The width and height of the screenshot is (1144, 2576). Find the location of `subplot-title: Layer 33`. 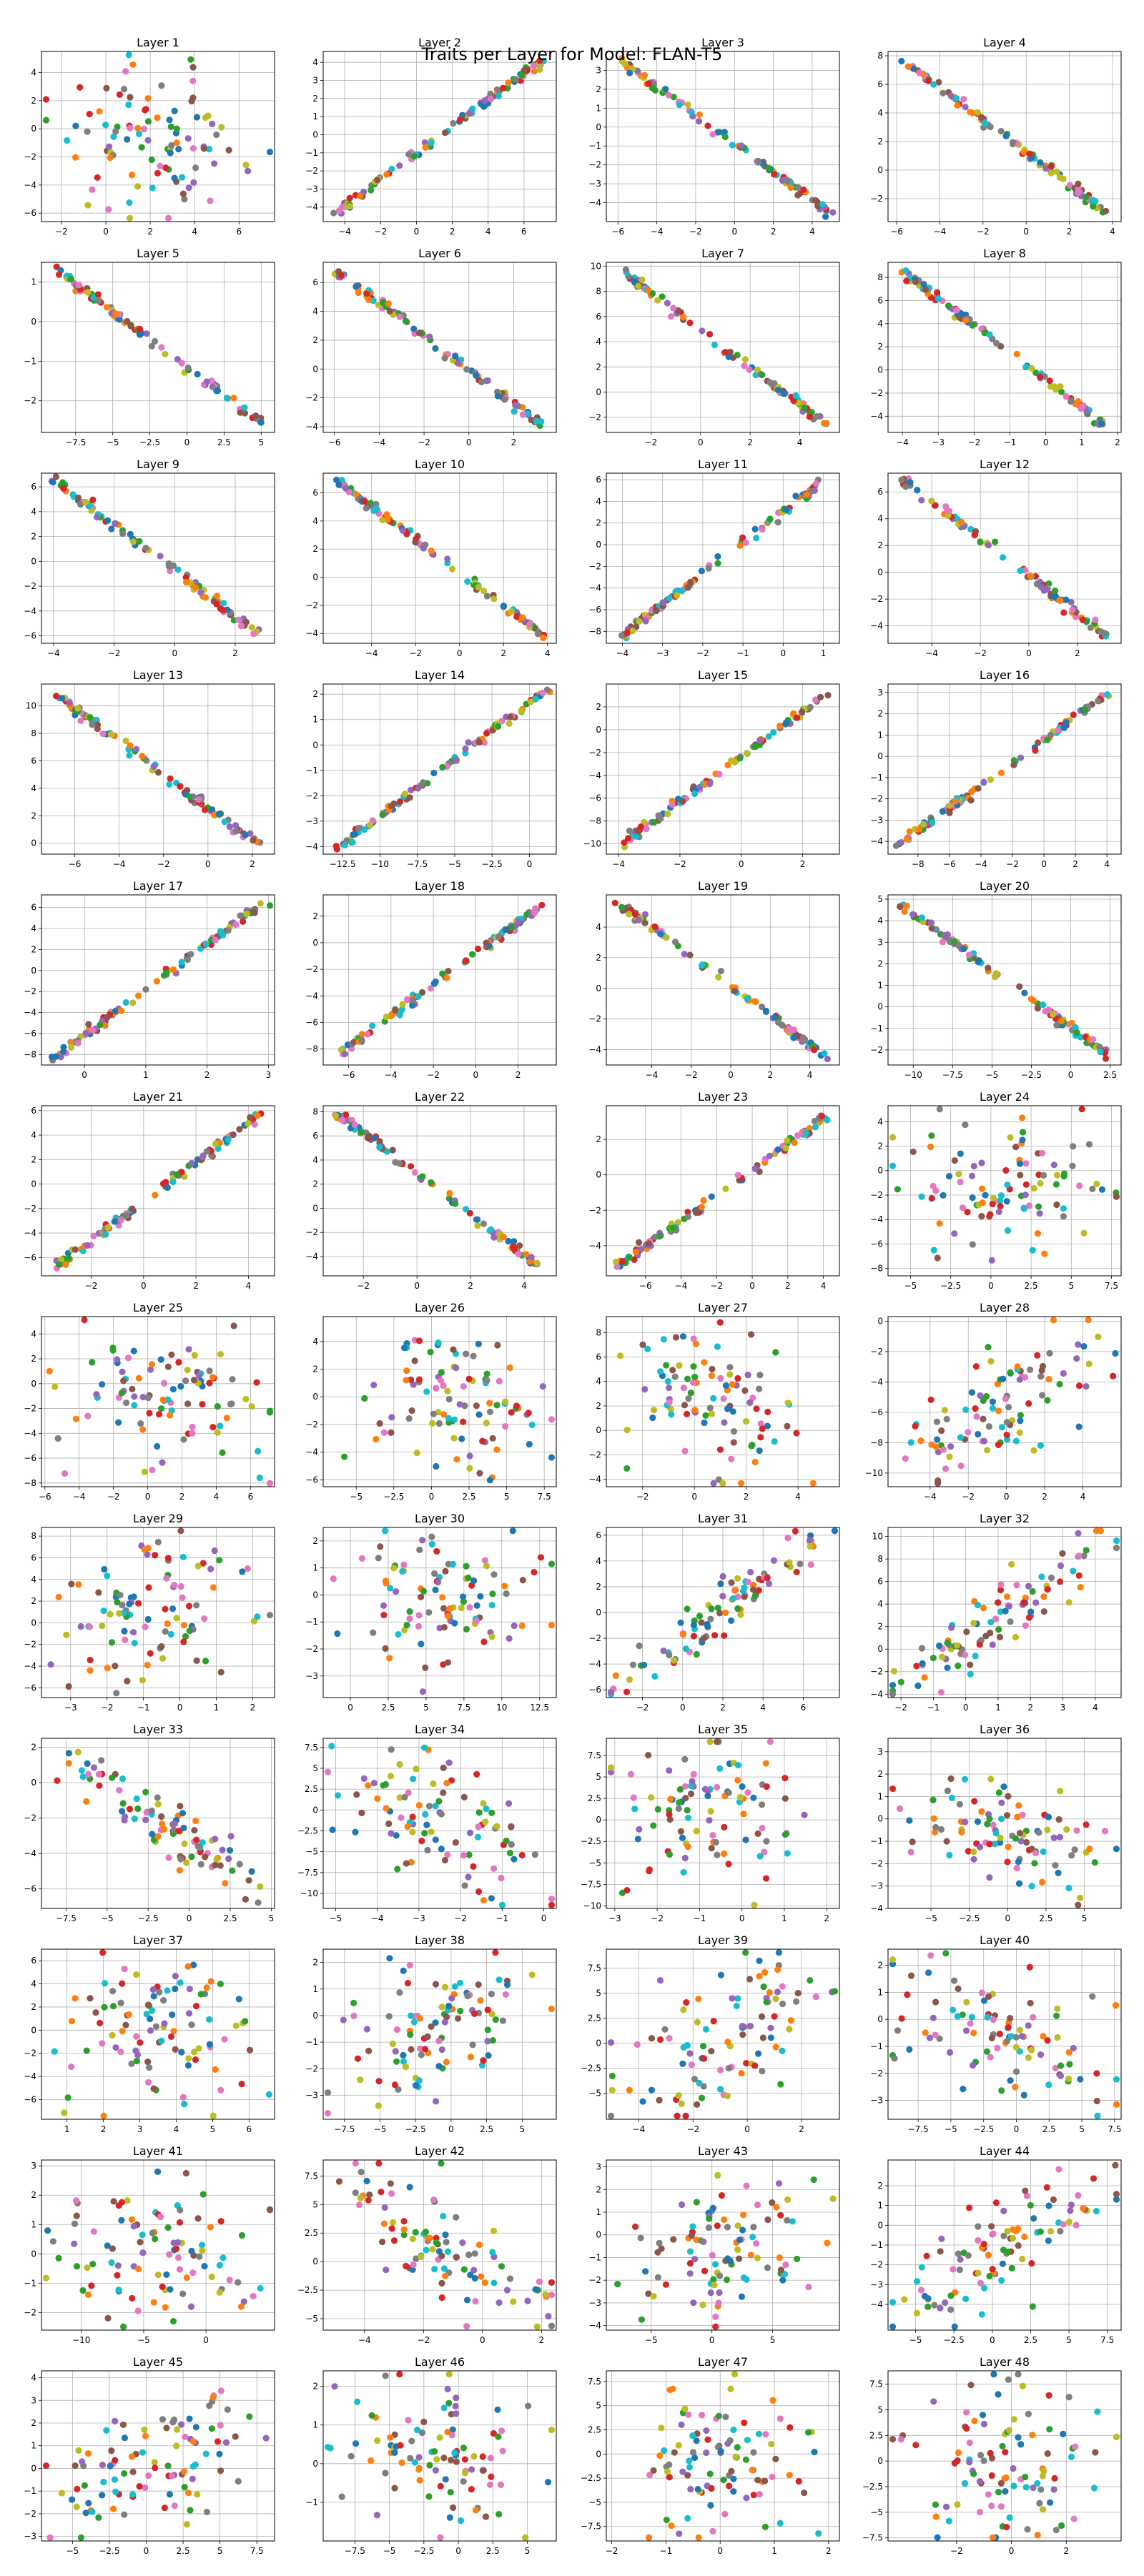

subplot-title: Layer 33 is located at coordinates (158, 1730).